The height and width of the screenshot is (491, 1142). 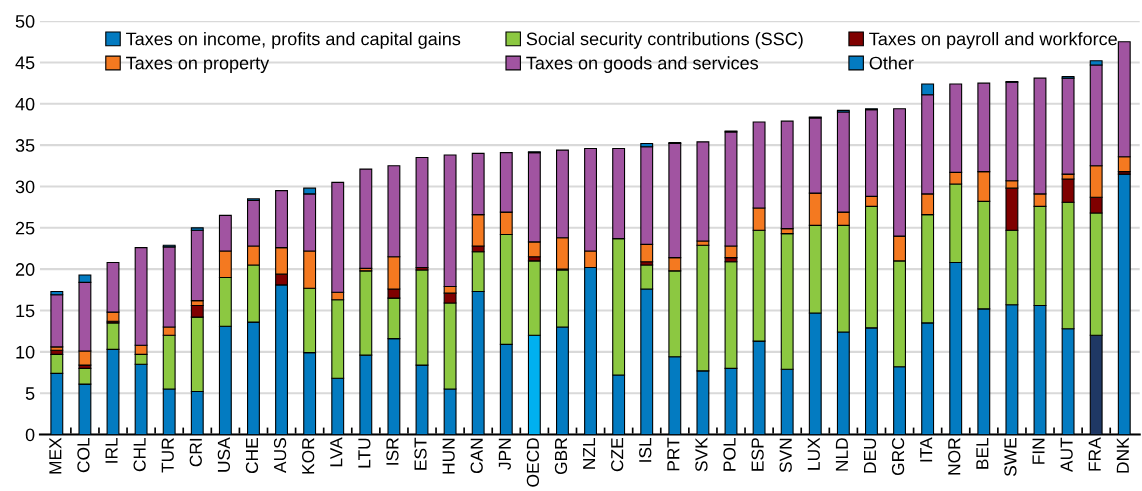 I want to click on legend-label: Taxes on property, so click(x=198, y=65).